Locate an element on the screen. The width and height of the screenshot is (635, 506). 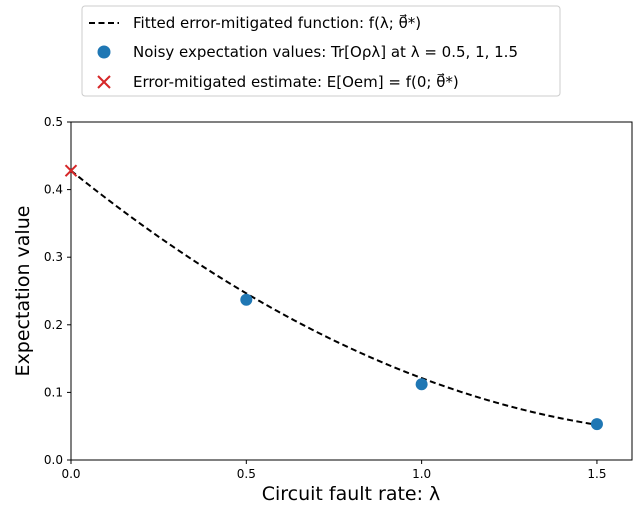
y-tick-label: 0.0 is located at coordinates (53, 460).